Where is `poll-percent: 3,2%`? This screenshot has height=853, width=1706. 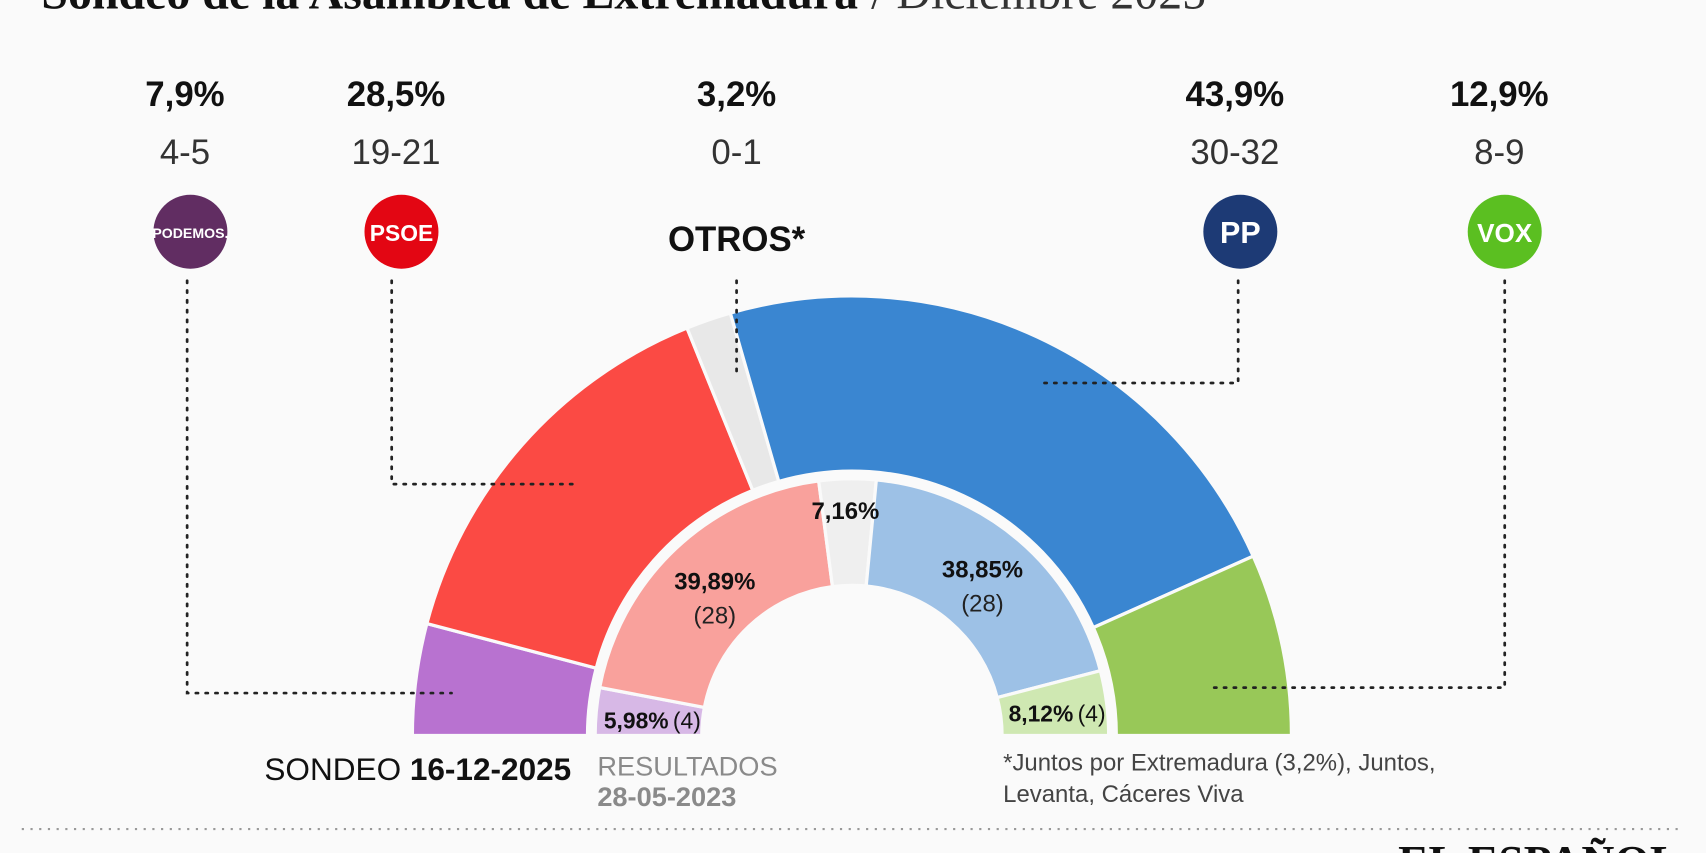 poll-percent: 3,2% is located at coordinates (736, 94).